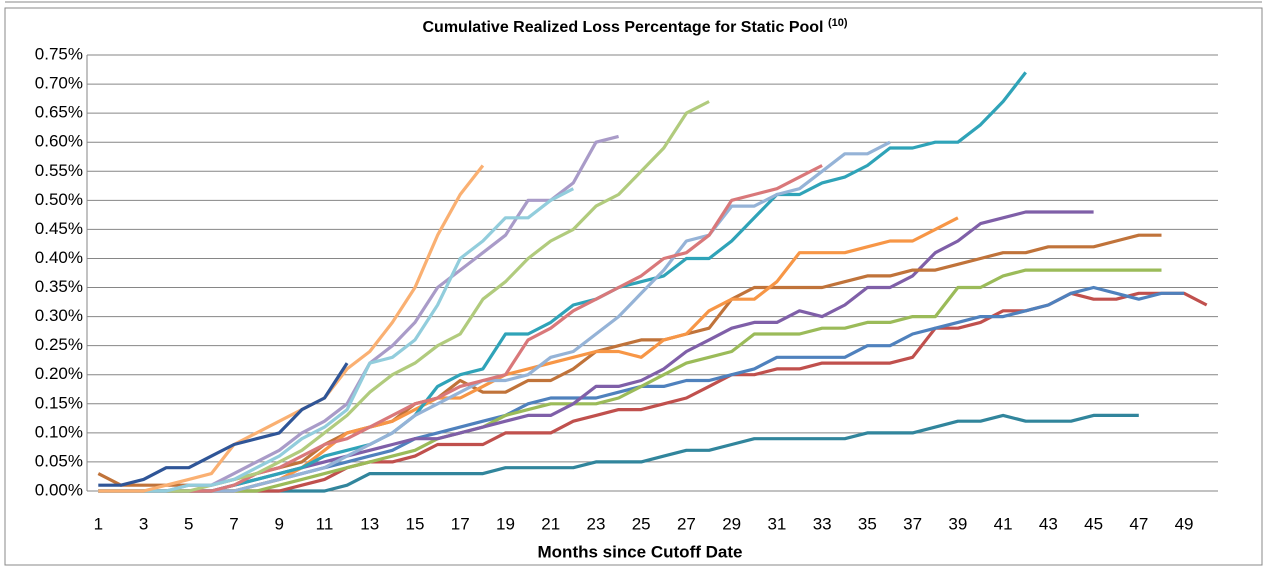 The width and height of the screenshot is (1268, 569). I want to click on y-tick-label: 0.50%, so click(59, 199).